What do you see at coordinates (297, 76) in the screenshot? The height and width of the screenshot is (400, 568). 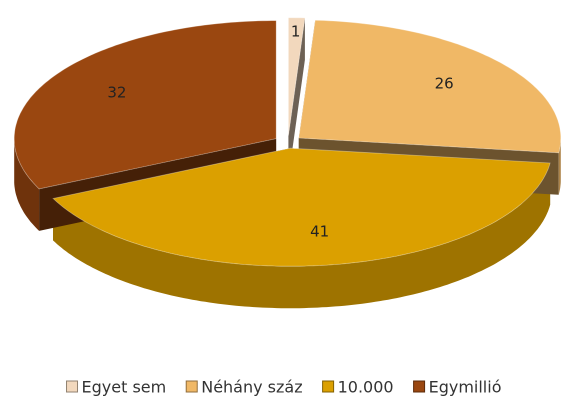 I see `pie-slice` at bounding box center [297, 76].